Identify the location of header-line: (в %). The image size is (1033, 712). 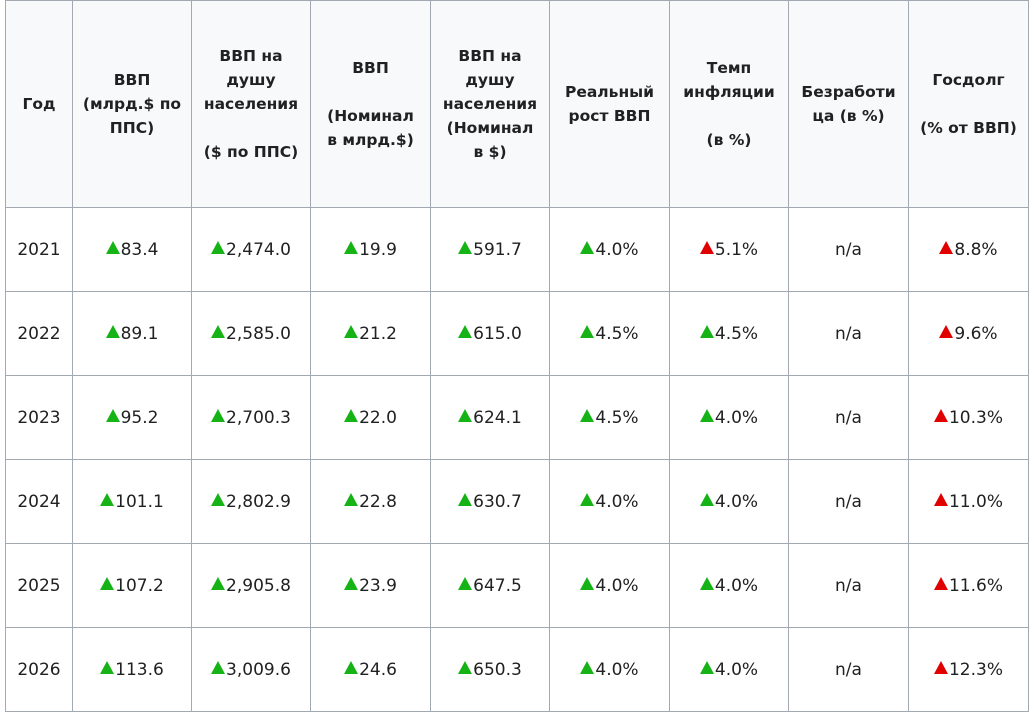
(729, 140).